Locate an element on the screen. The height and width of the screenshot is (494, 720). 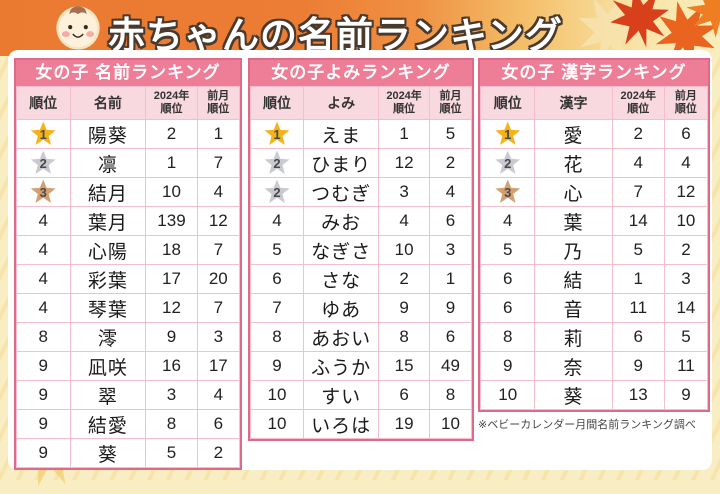
prev-month-cell: 17 is located at coordinates (218, 366).